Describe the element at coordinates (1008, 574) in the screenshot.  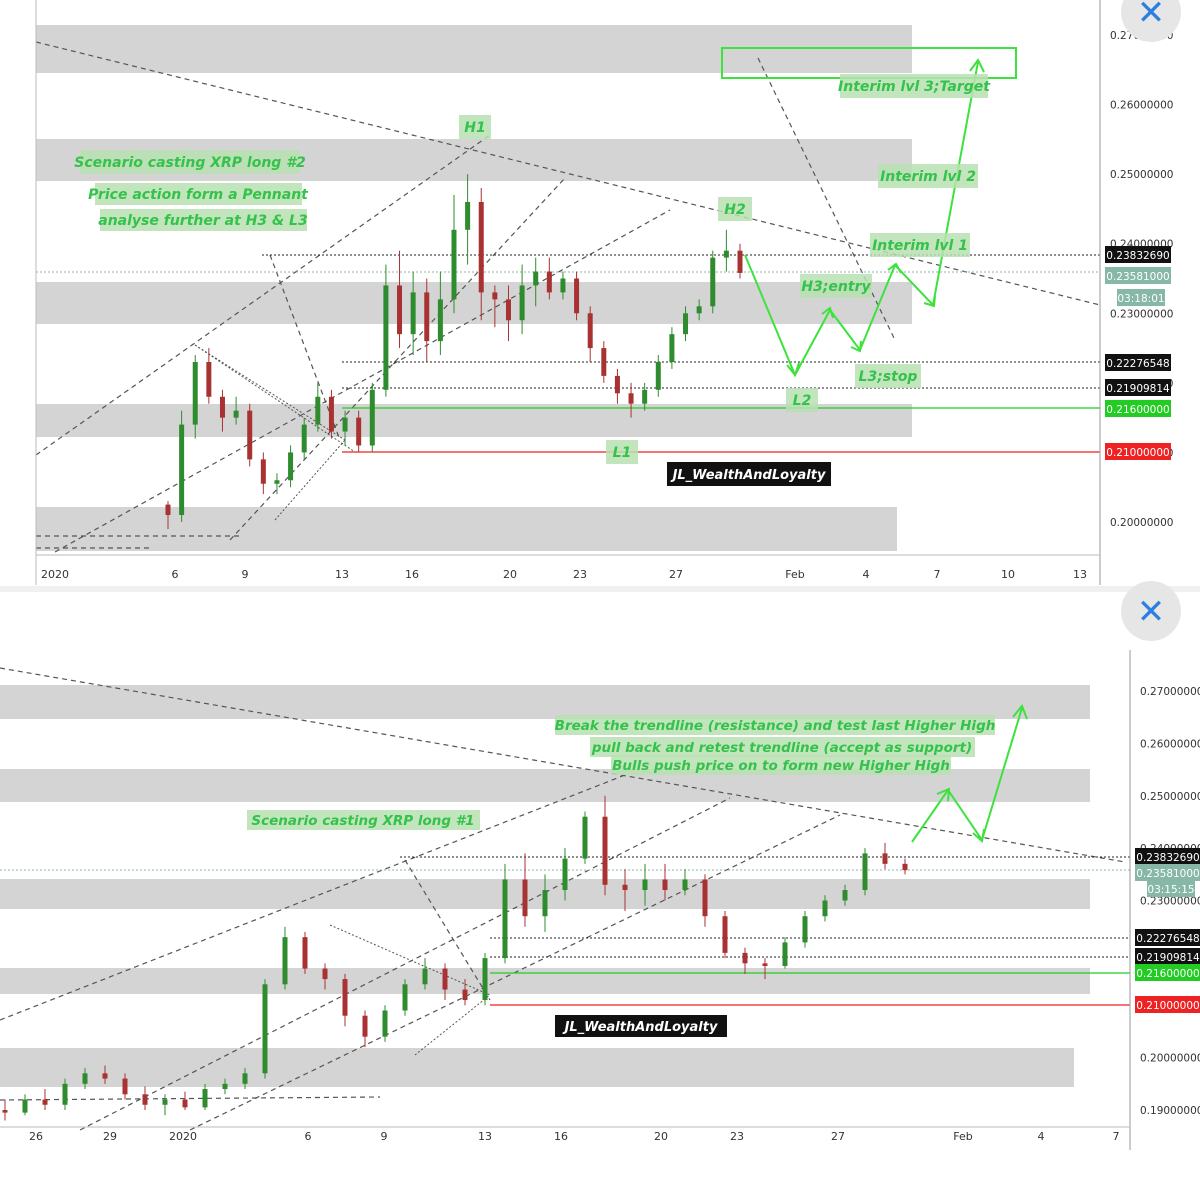
I see `time-tick-label: 10` at that location.